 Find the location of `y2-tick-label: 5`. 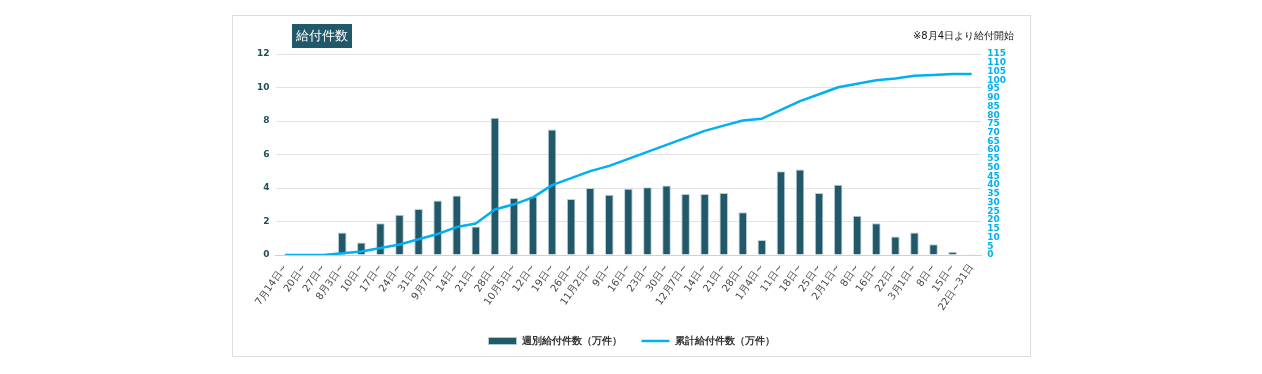

y2-tick-label: 5 is located at coordinates (990, 245).